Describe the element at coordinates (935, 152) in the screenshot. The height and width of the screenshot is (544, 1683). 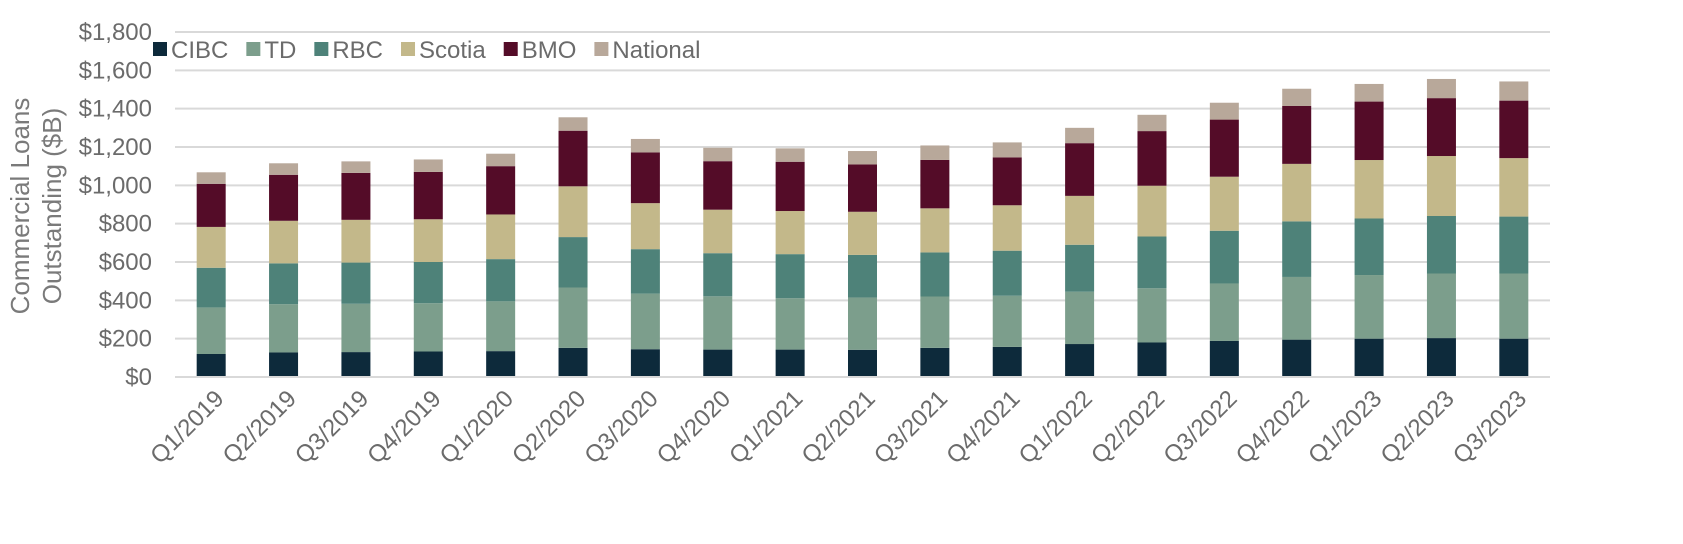
I see `bar-national-q3-2021` at that location.